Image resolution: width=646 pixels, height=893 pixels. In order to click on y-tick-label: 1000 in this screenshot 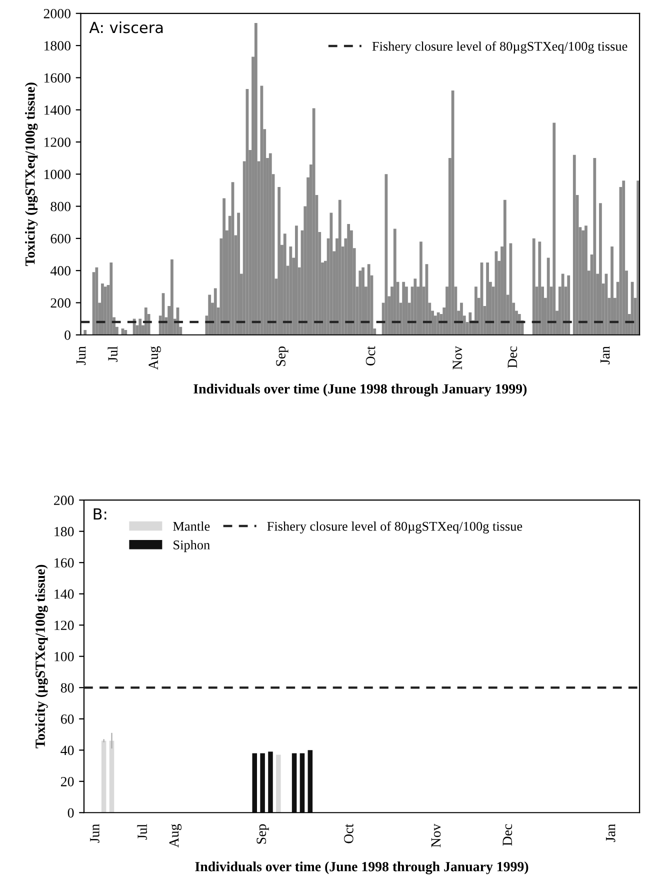, I will do `click(57, 175)`.